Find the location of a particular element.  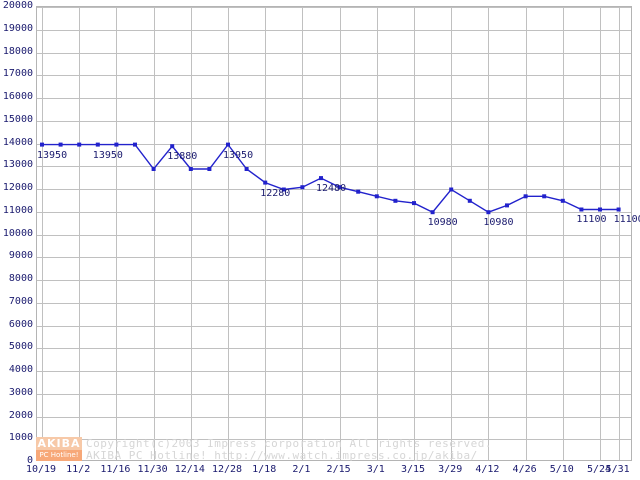

x-axis-tick-label: 12/28 is located at coordinates (227, 469).